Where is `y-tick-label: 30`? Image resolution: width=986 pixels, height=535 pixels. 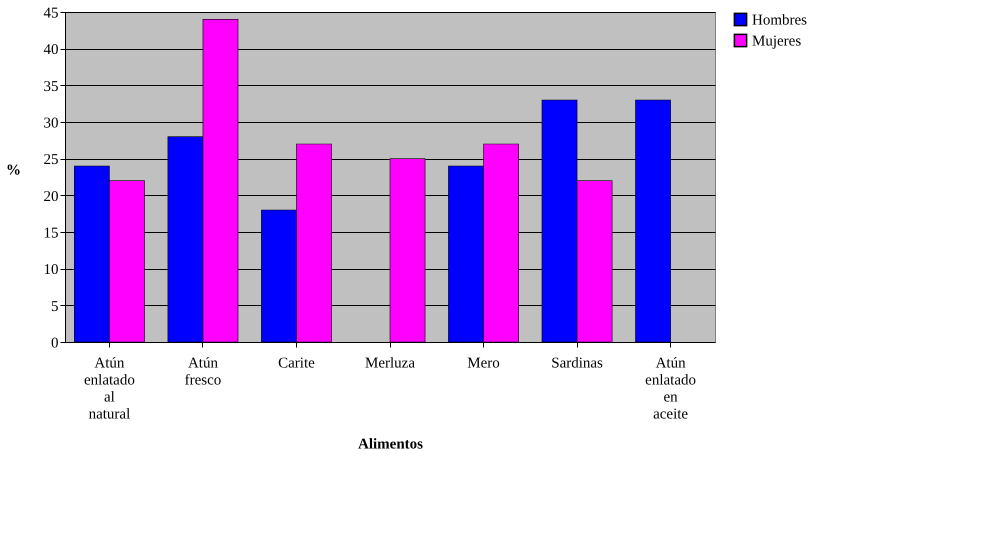
y-tick-label: 30 is located at coordinates (51, 124).